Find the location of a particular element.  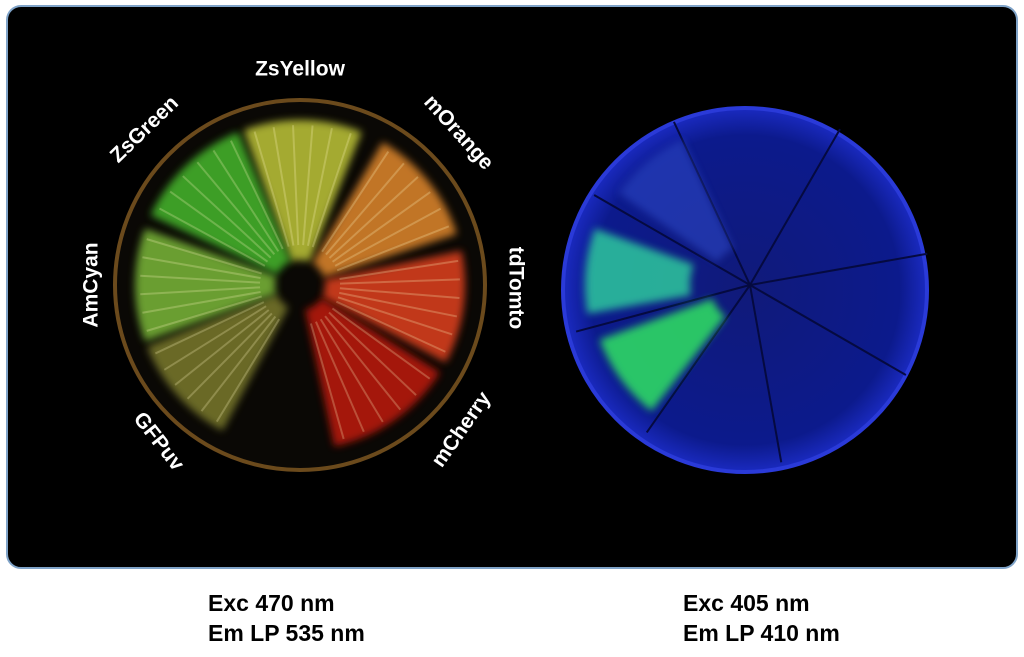

strain-label: ZsYellow is located at coordinates (300, 69).